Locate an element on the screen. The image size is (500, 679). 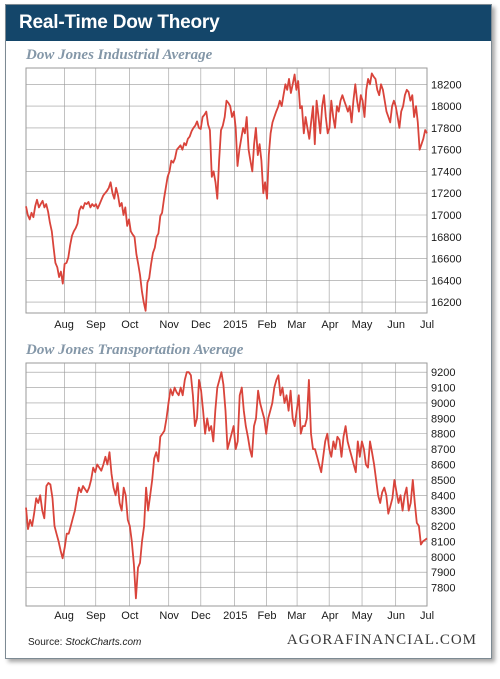
transportation-x-tick-label: Jul is located at coordinates (427, 616).